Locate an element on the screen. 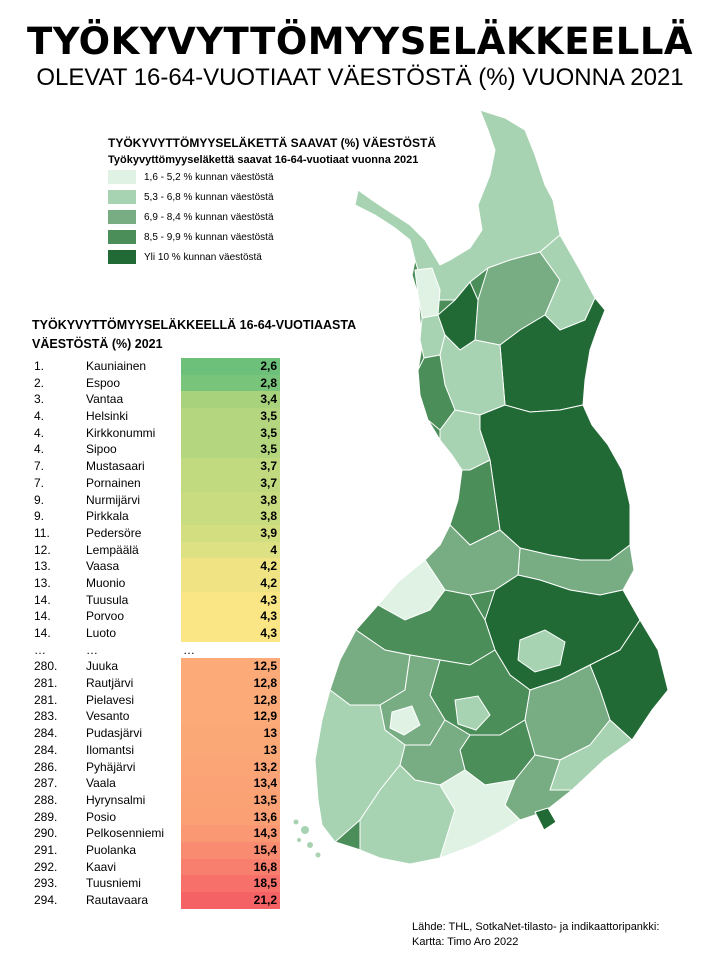  municipality-name: Pelkosenniemi is located at coordinates (125, 833).